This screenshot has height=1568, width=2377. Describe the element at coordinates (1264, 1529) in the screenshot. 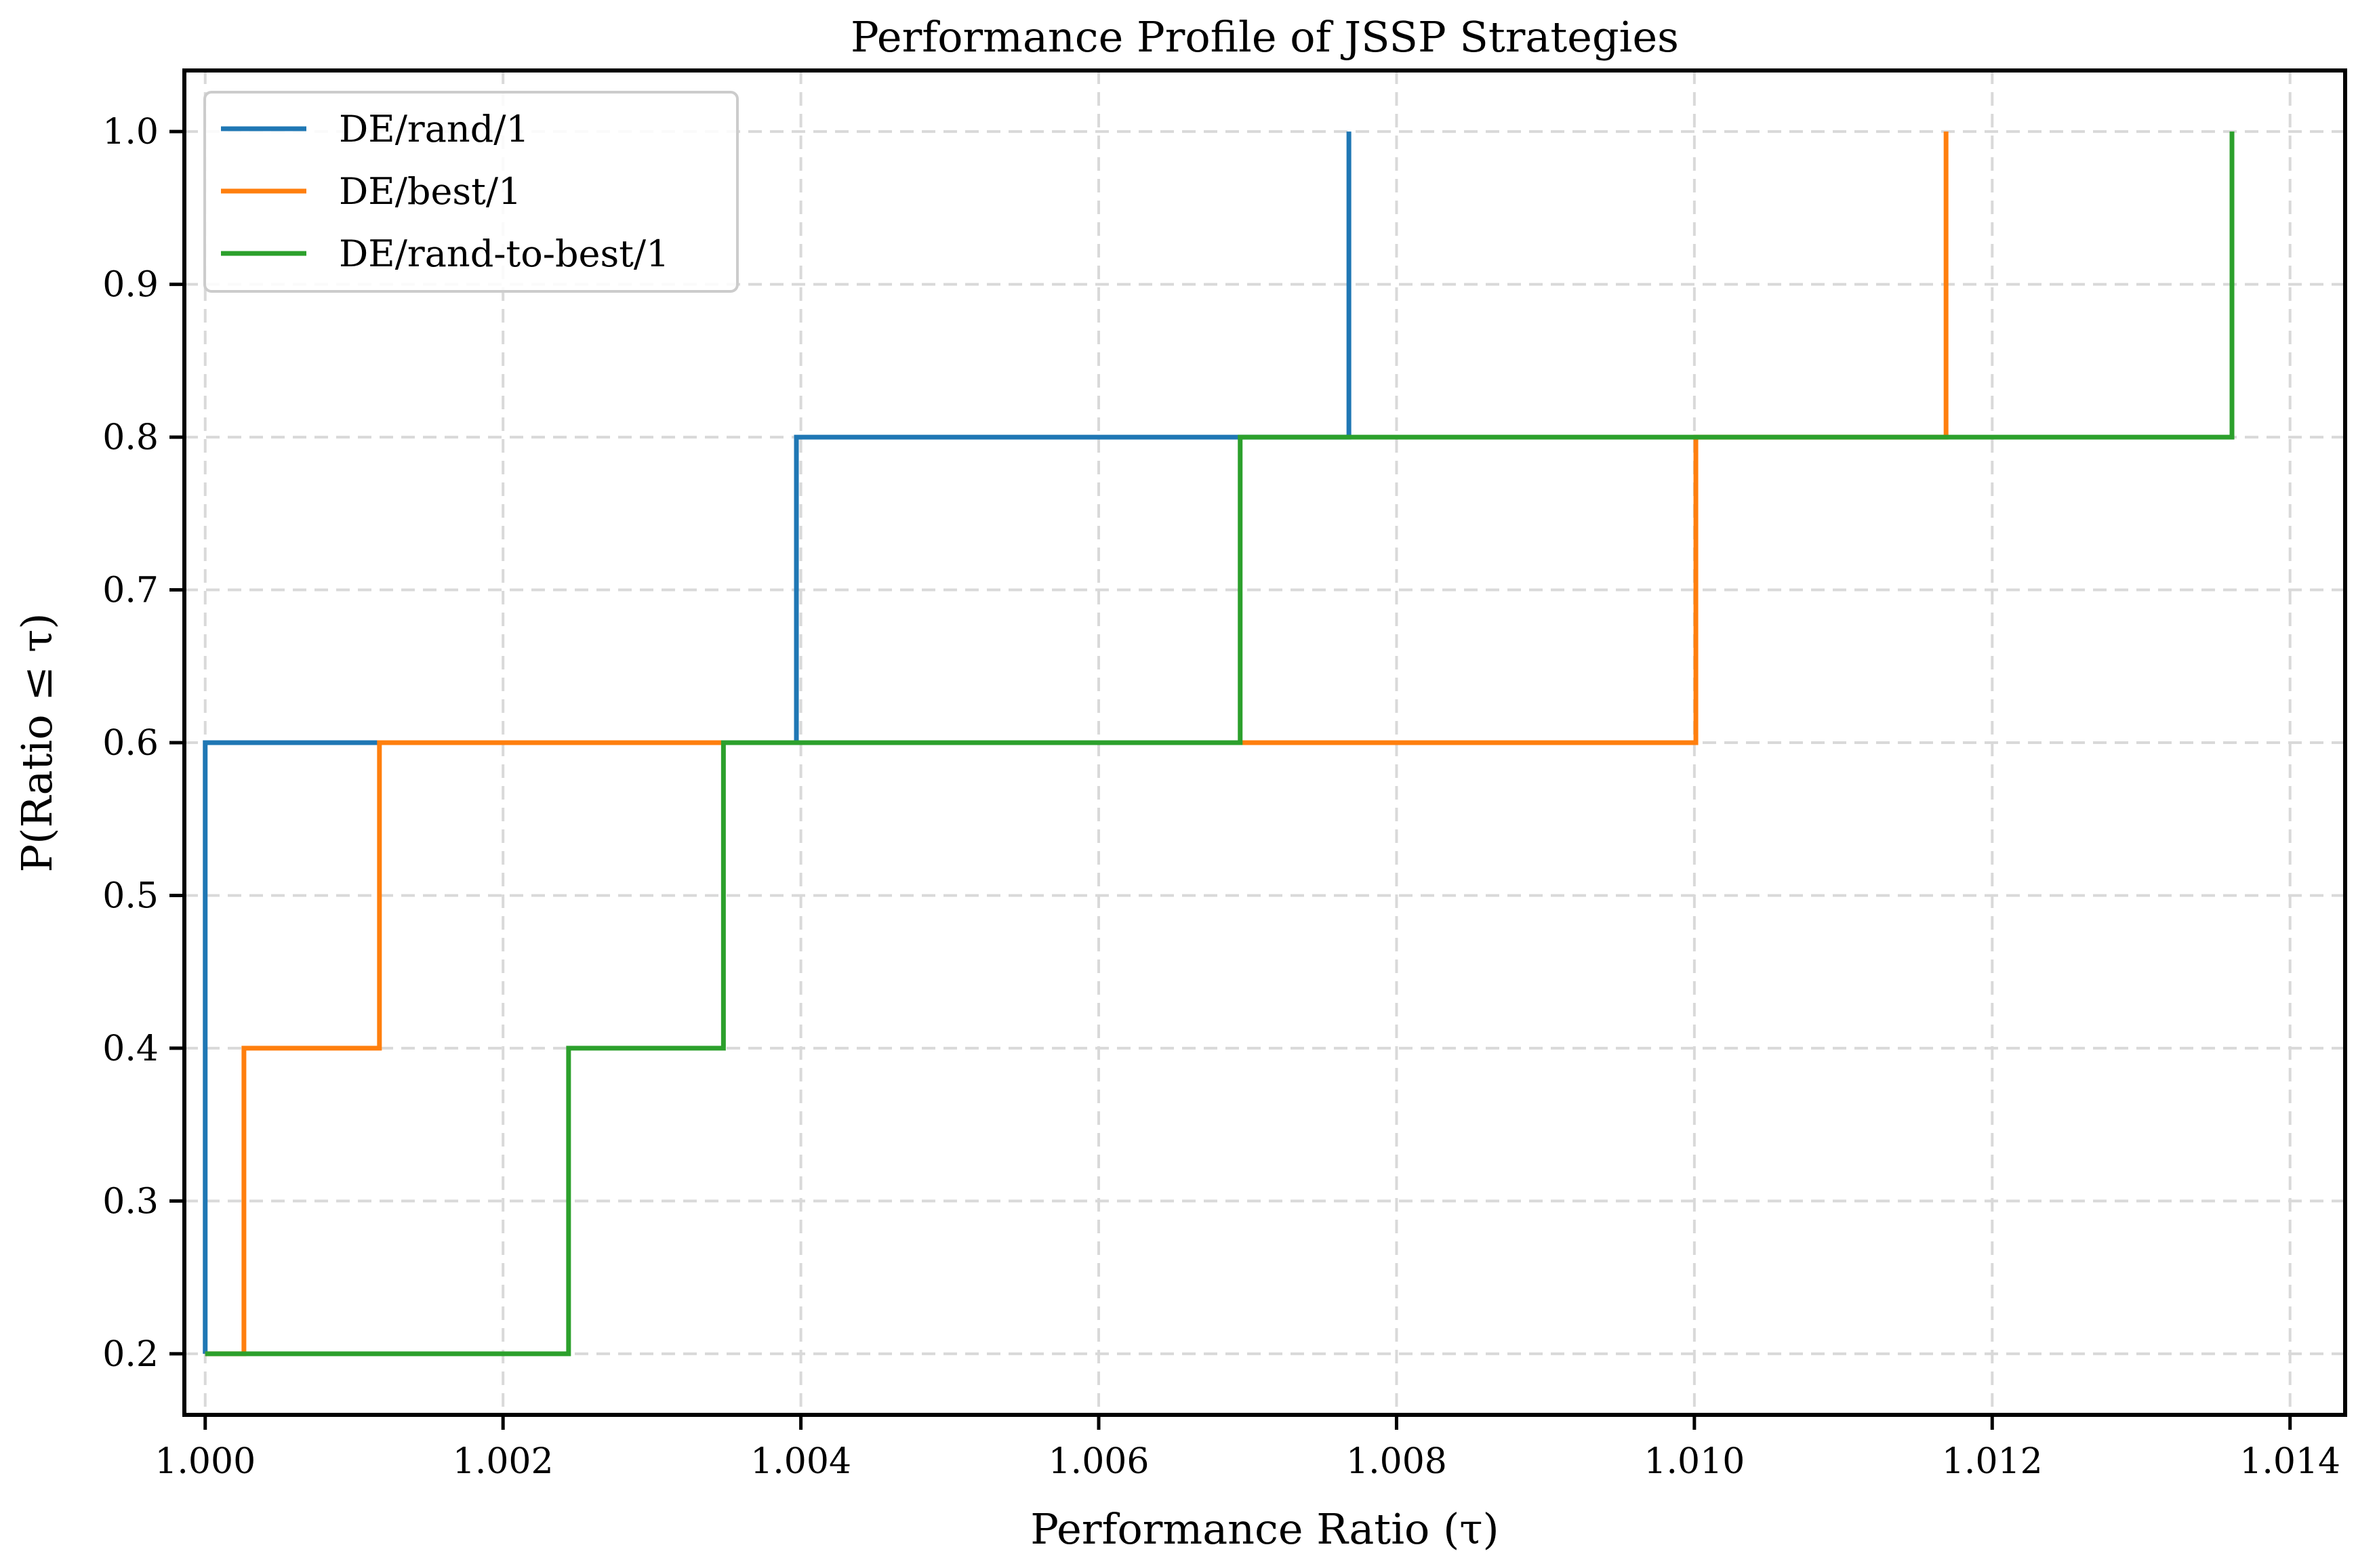

I see `x-axis-label: Performance Ratio (τ)` at that location.